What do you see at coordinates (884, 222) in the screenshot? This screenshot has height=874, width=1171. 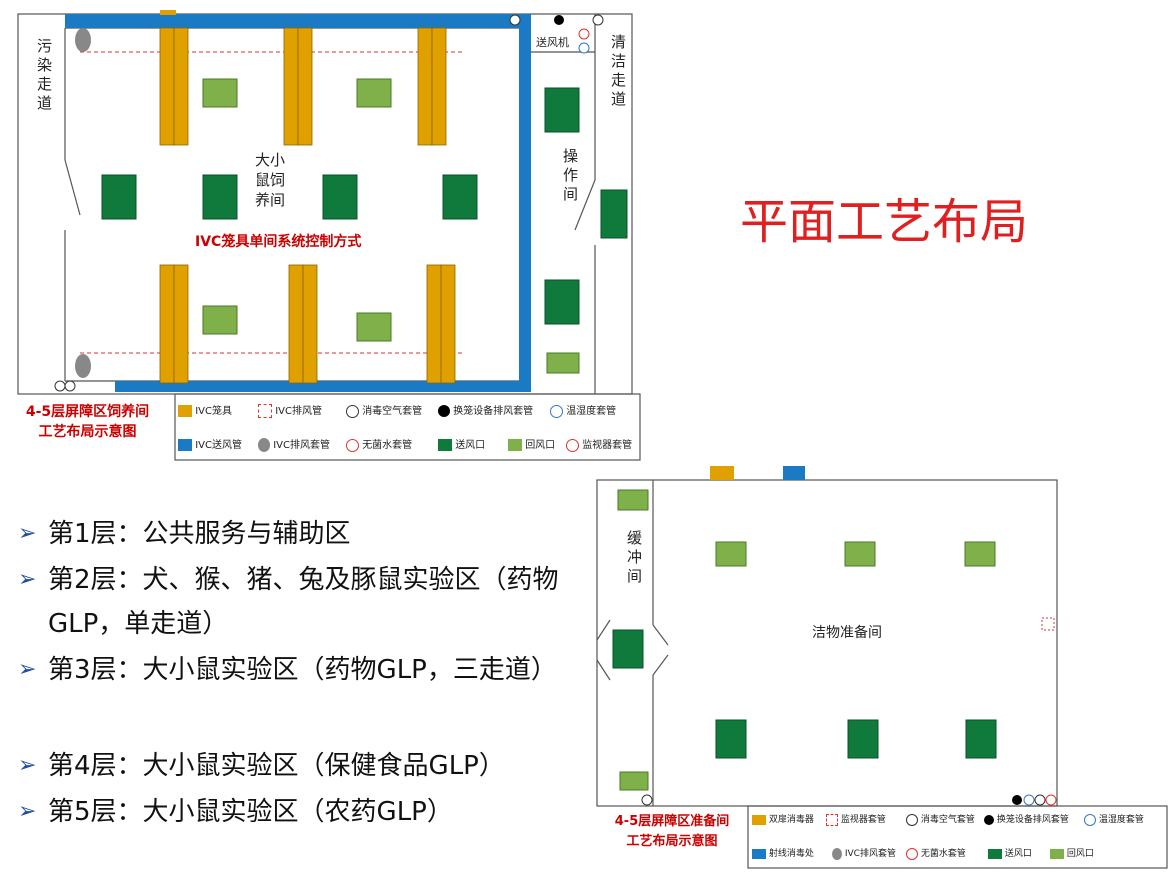 I see `slide-title: 平面工艺布局` at bounding box center [884, 222].